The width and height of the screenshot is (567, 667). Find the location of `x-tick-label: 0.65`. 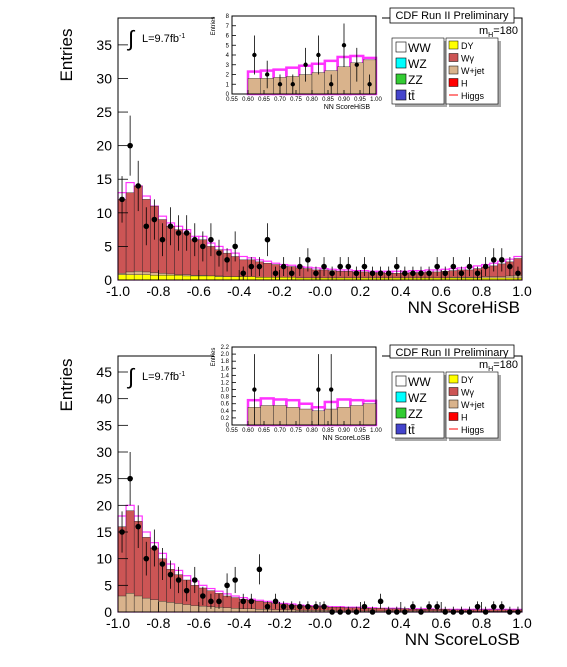

x-tick-label: 0.65 is located at coordinates (264, 100).